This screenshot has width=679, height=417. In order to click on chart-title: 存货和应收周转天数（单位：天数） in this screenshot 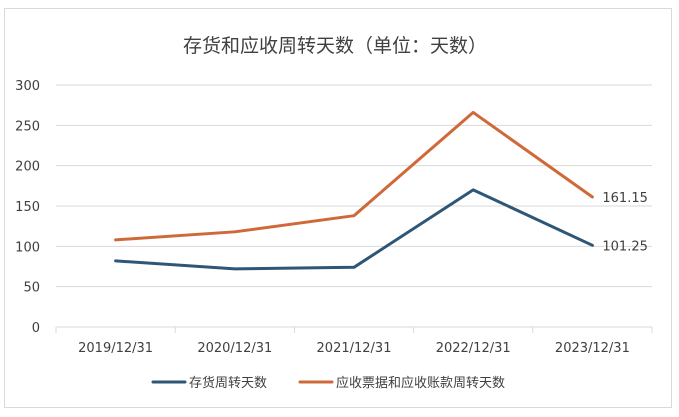, I will do `click(335, 46)`.